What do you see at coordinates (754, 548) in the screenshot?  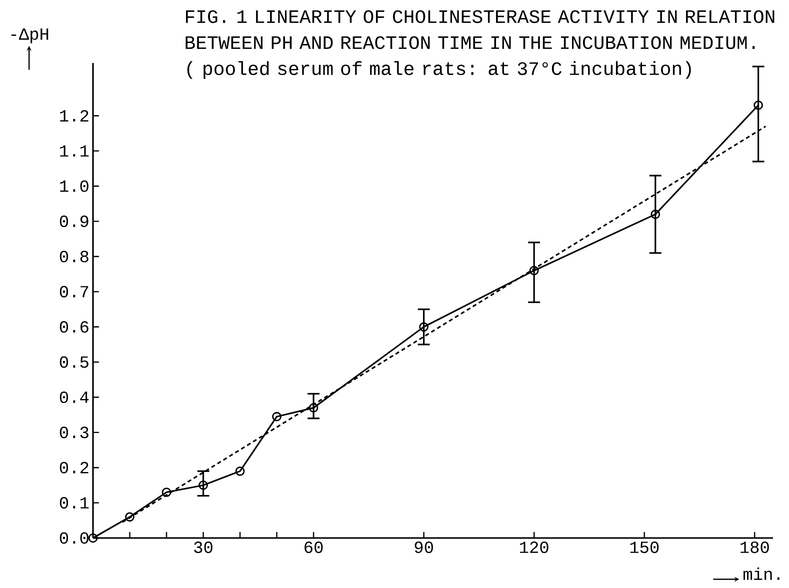 I see `x-tick-label: 180` at bounding box center [754, 548].